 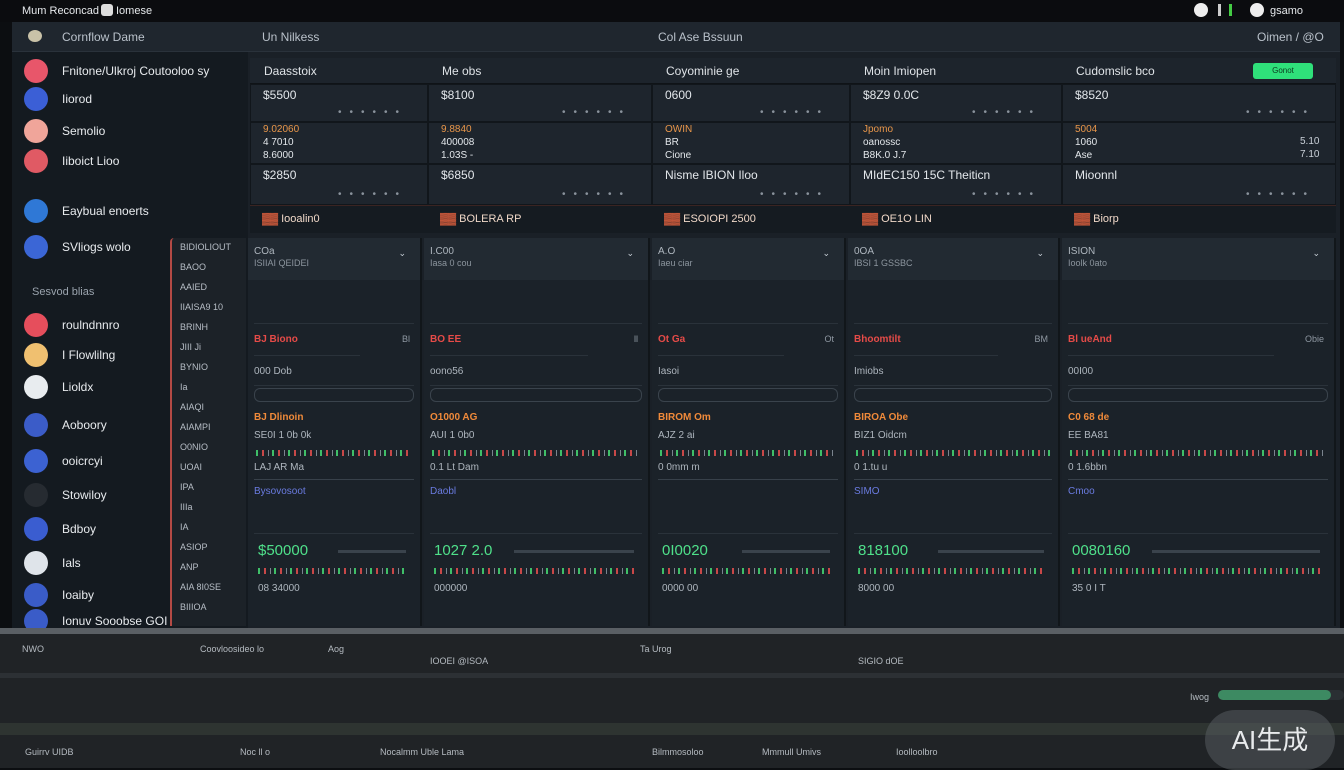 I want to click on divider, so click(x=672, y=729).